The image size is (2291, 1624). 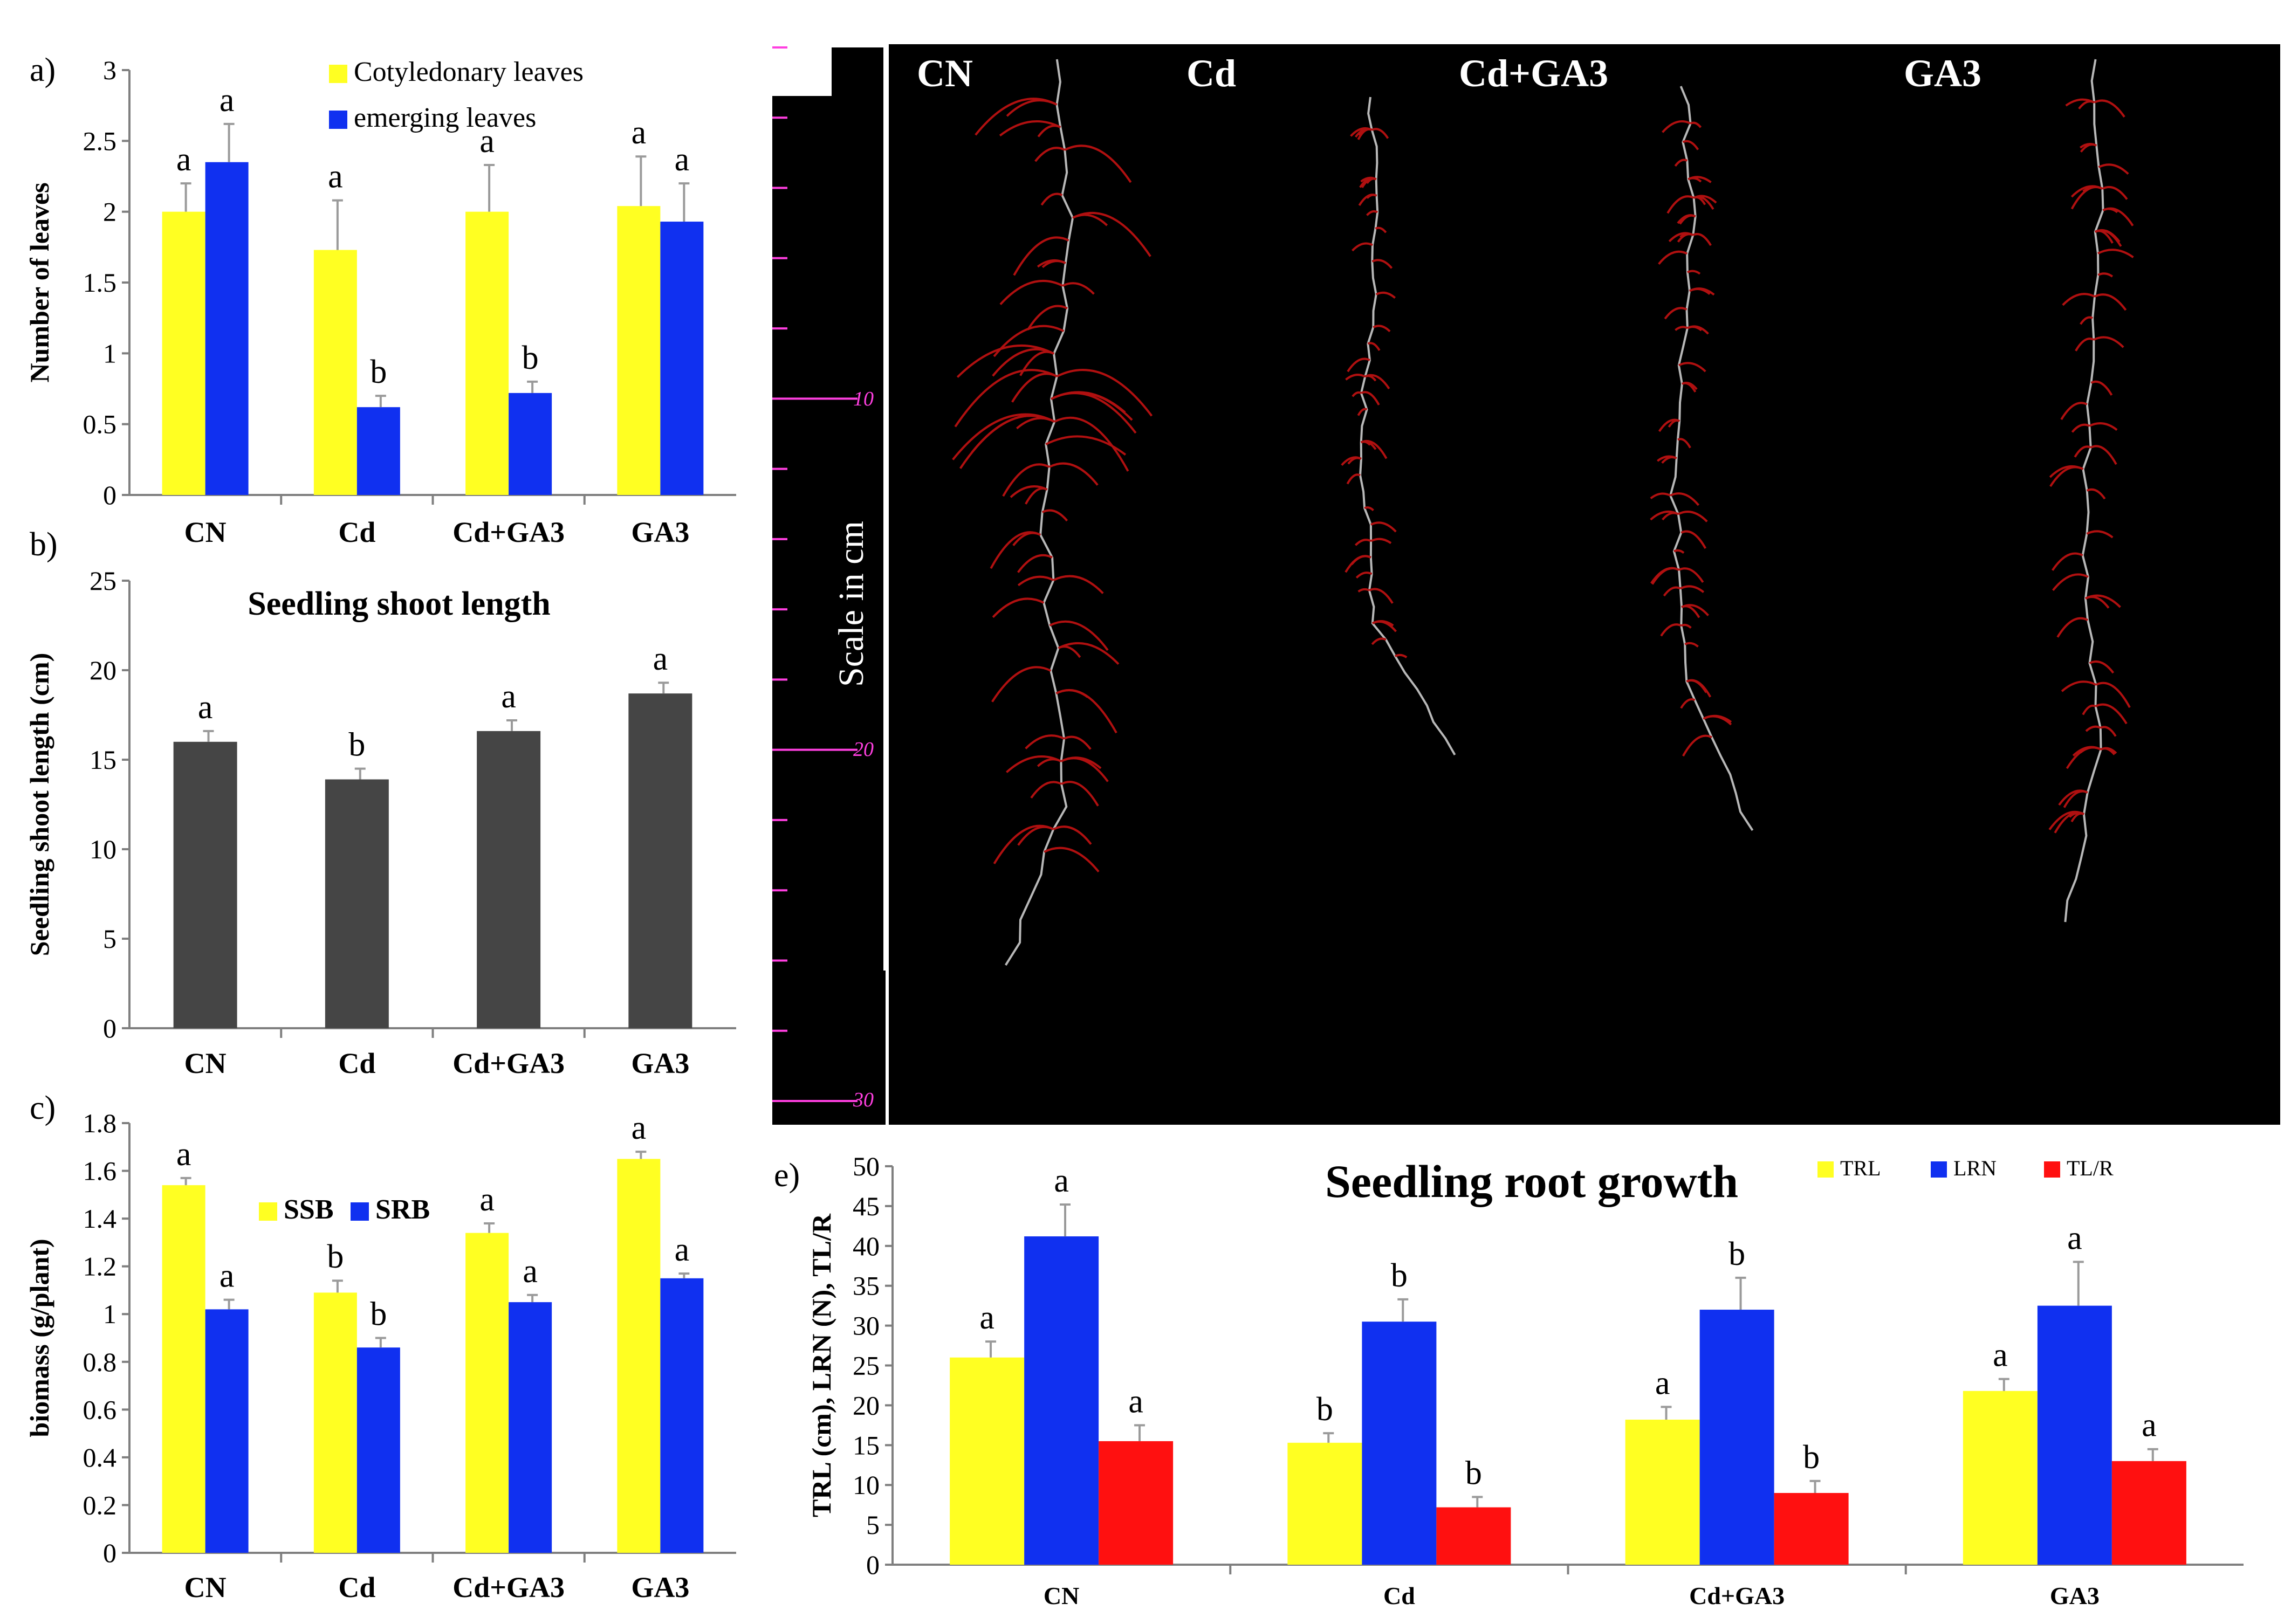 What do you see at coordinates (205, 1587) in the screenshot?
I see `category-label-cn: CN` at bounding box center [205, 1587].